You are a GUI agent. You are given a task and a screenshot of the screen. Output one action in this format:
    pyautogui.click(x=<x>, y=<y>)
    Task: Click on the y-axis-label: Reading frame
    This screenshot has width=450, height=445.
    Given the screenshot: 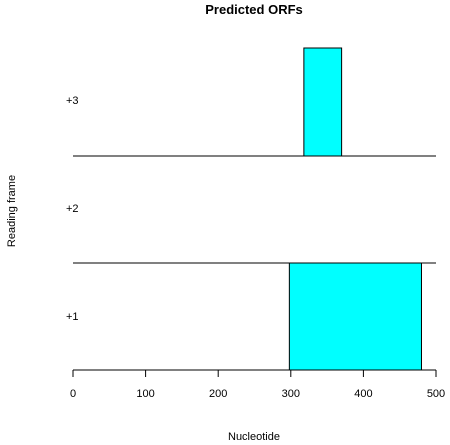 What is the action you would take?
    pyautogui.click(x=12, y=211)
    